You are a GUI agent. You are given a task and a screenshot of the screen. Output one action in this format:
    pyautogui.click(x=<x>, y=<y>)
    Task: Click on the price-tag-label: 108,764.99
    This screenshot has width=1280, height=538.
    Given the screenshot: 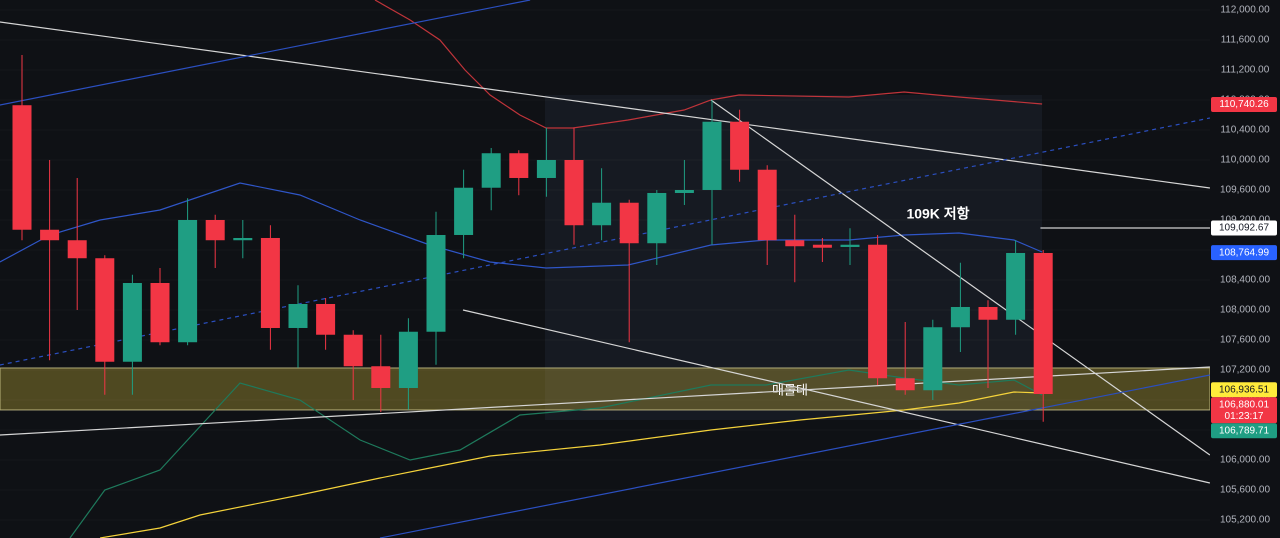 What is the action you would take?
    pyautogui.click(x=1244, y=252)
    